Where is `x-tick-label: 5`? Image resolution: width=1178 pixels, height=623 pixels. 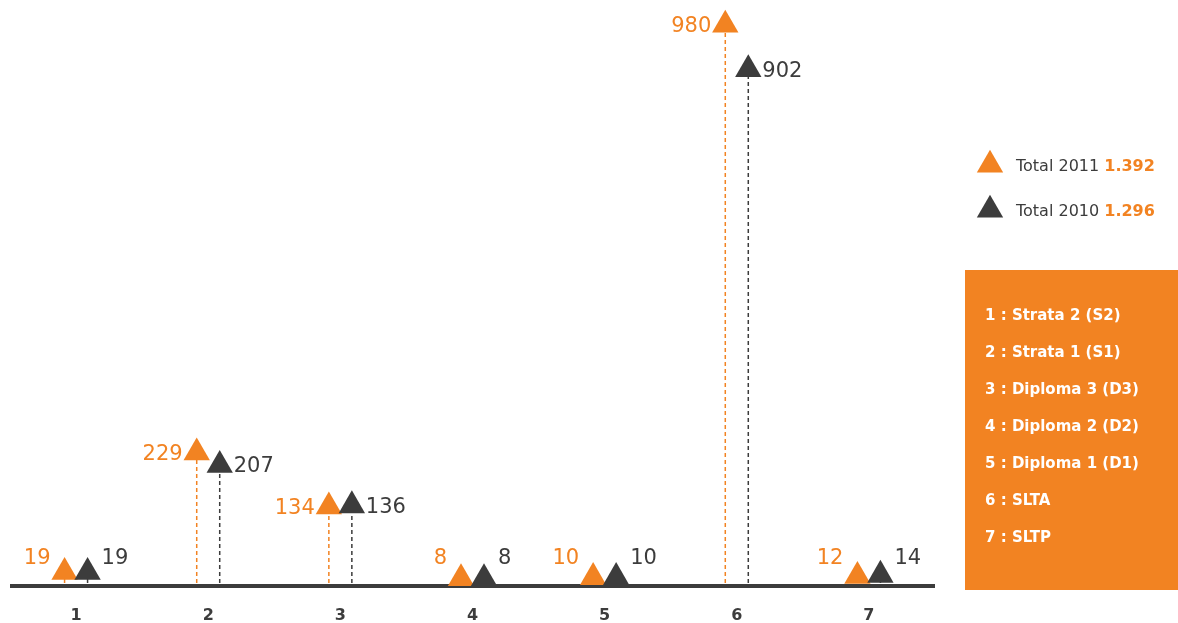 x-tick-label: 5 is located at coordinates (605, 614).